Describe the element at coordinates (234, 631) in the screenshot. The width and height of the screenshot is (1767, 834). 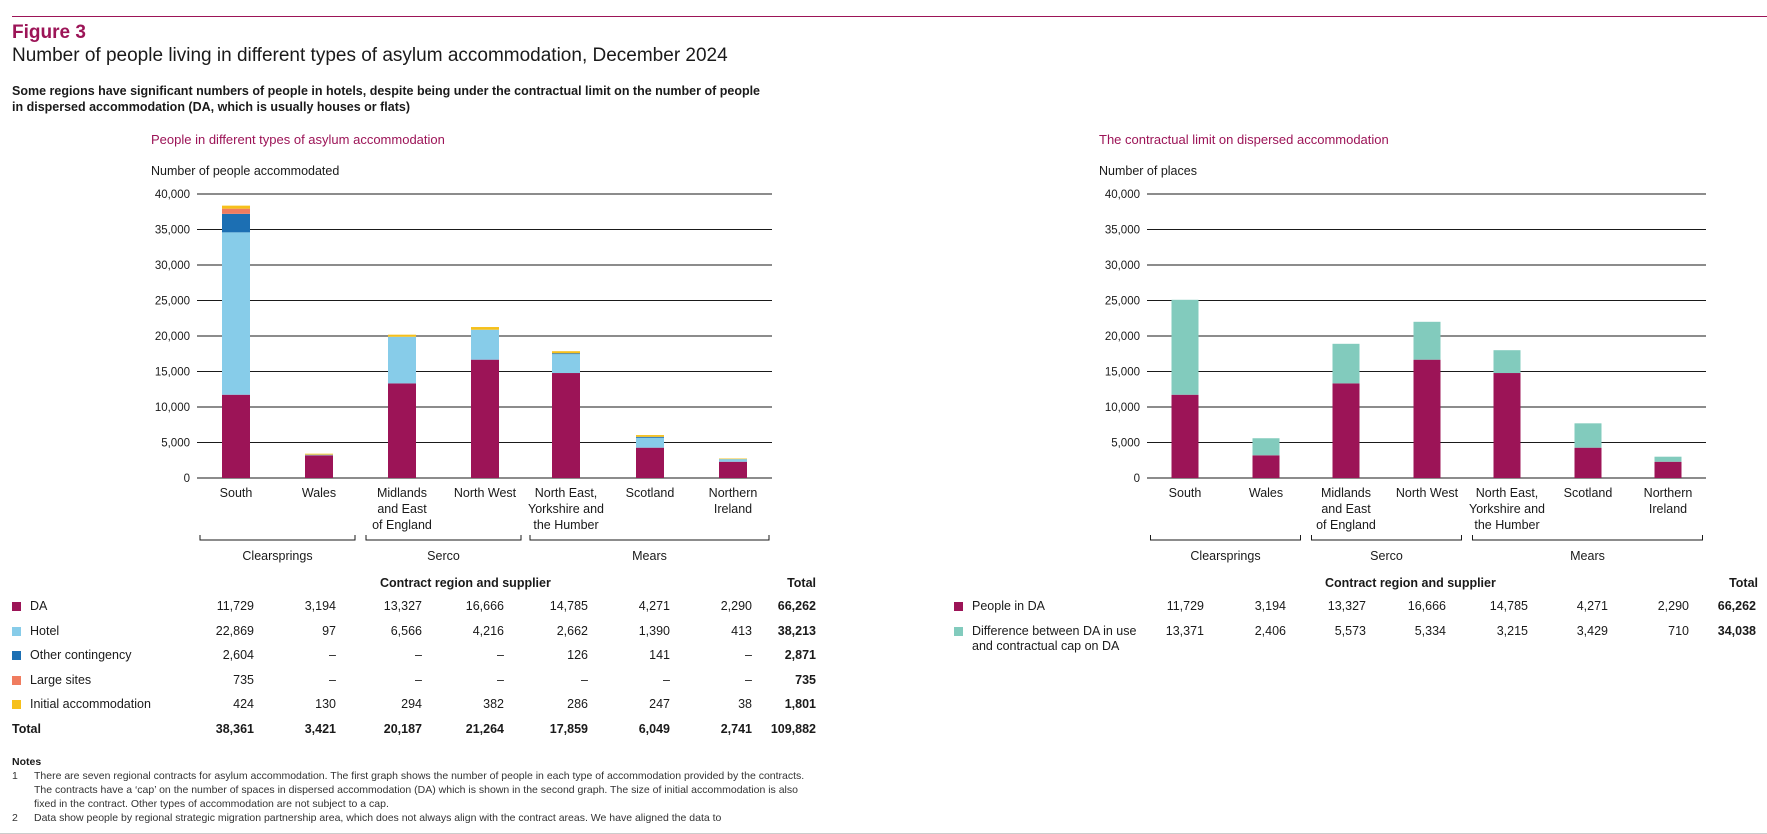
I see `left-table-cell: 22,869` at that location.